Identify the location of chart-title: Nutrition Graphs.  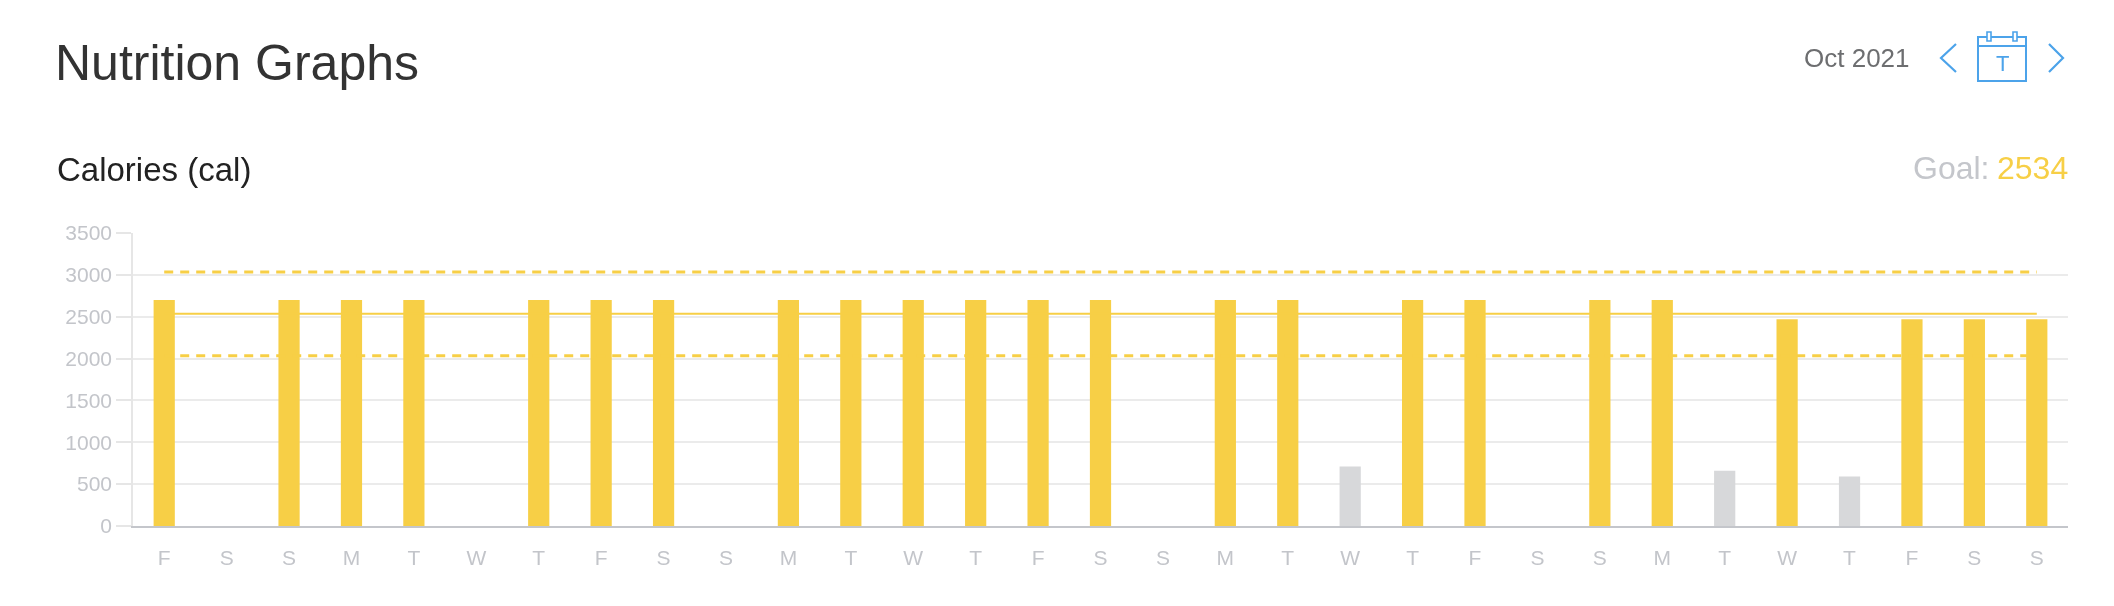
(237, 62).